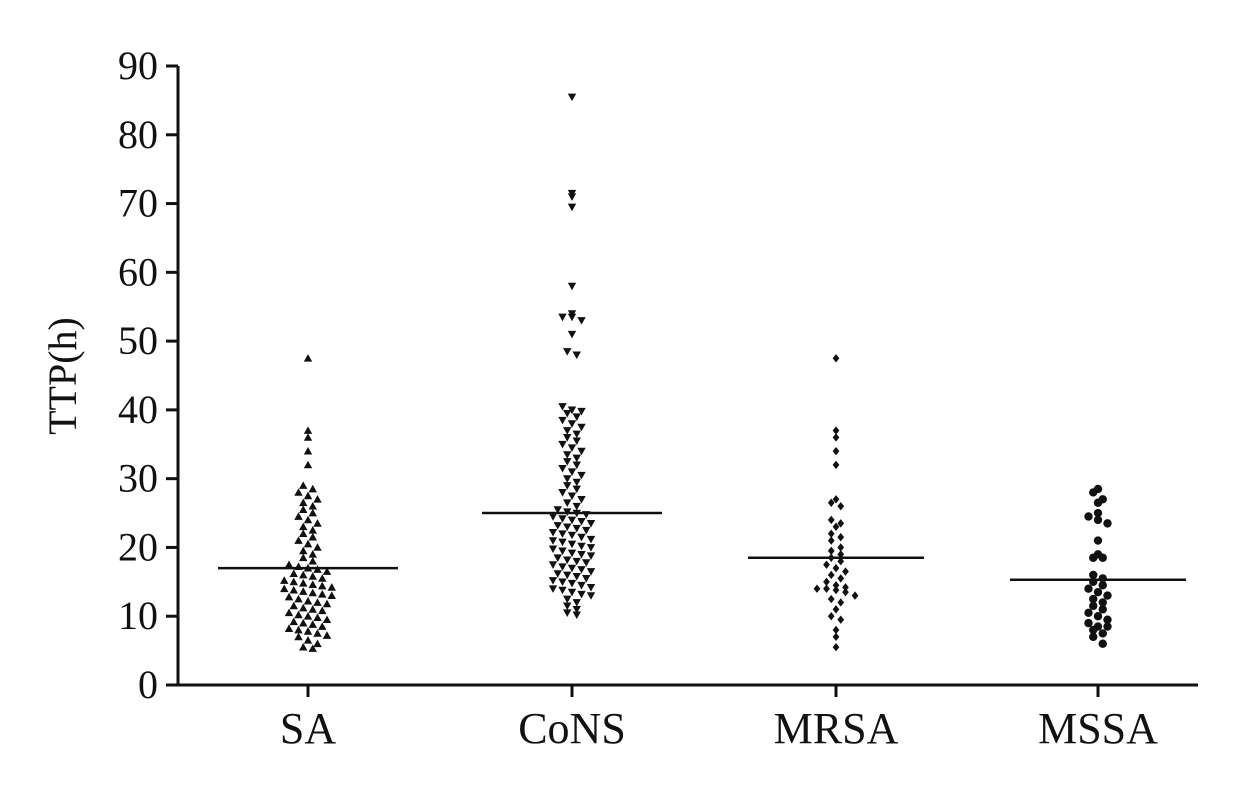 This screenshot has height=797, width=1240. What do you see at coordinates (138, 271) in the screenshot?
I see `y-tick-label: 60` at bounding box center [138, 271].